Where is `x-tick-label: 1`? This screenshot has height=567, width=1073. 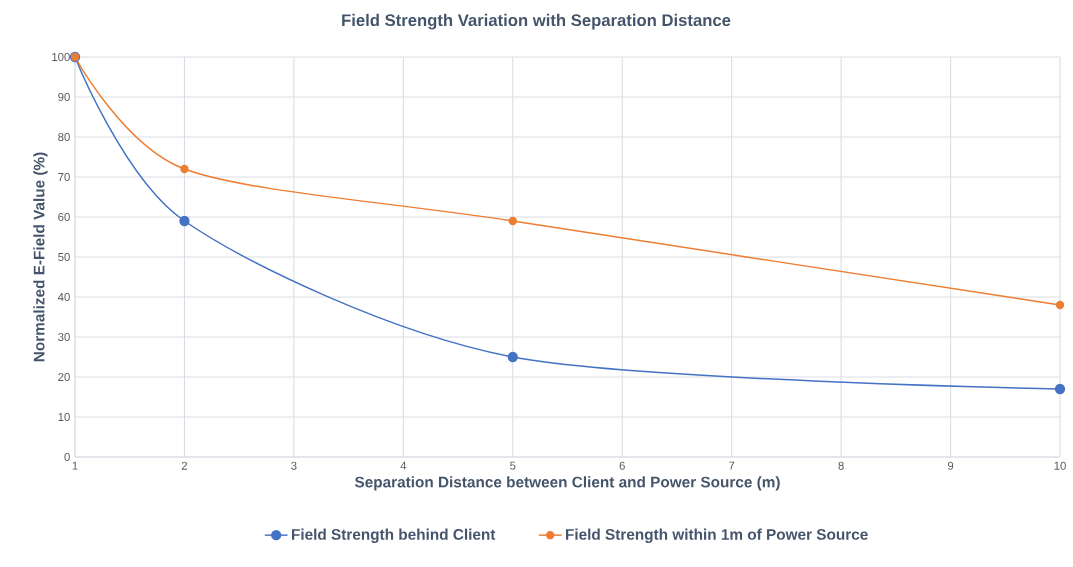 x-tick-label: 1 is located at coordinates (75, 465).